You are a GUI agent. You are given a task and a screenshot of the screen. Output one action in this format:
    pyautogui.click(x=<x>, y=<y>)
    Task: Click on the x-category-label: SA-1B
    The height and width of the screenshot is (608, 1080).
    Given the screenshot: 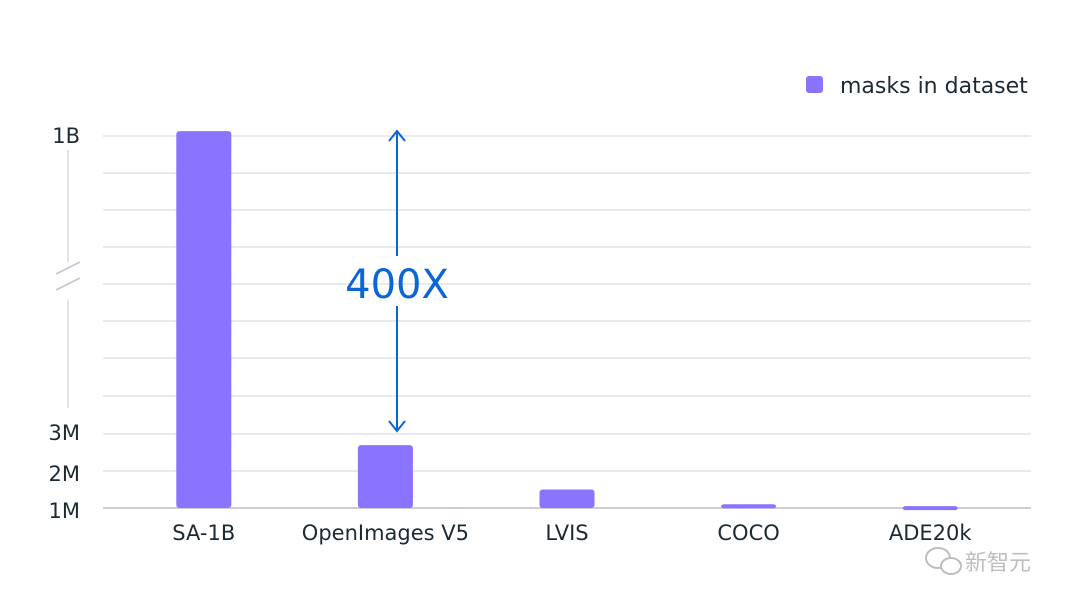 What is the action you would take?
    pyautogui.click(x=203, y=533)
    